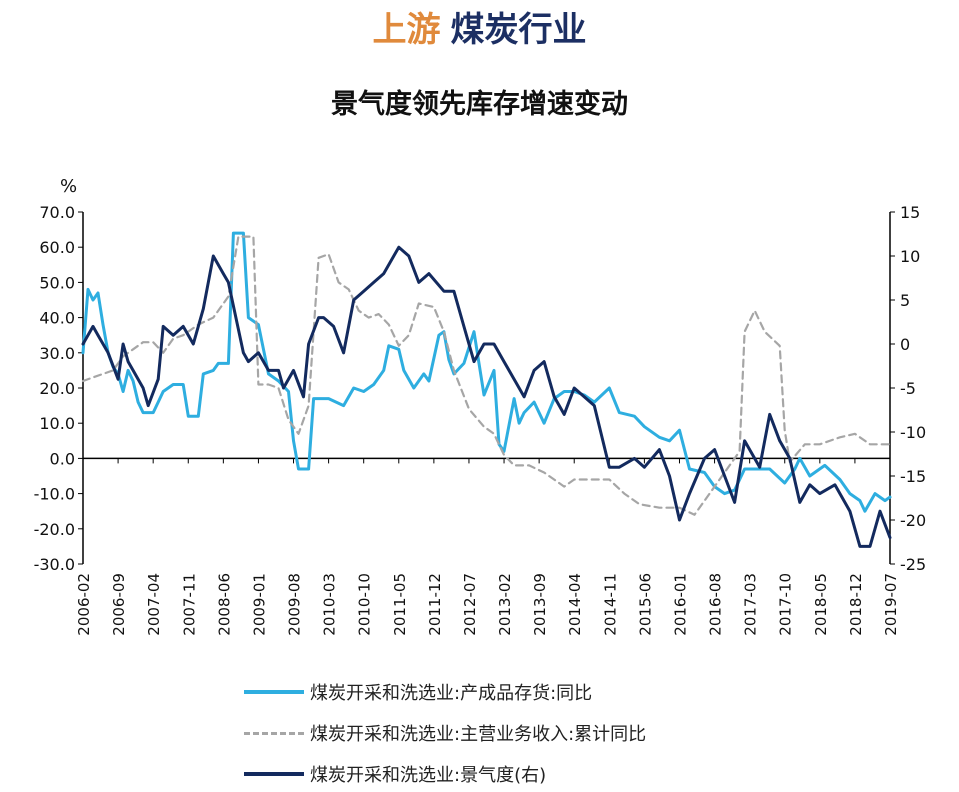  Describe the element at coordinates (189, 604) in the screenshot. I see `x-tick-label: 2007-11` at that location.